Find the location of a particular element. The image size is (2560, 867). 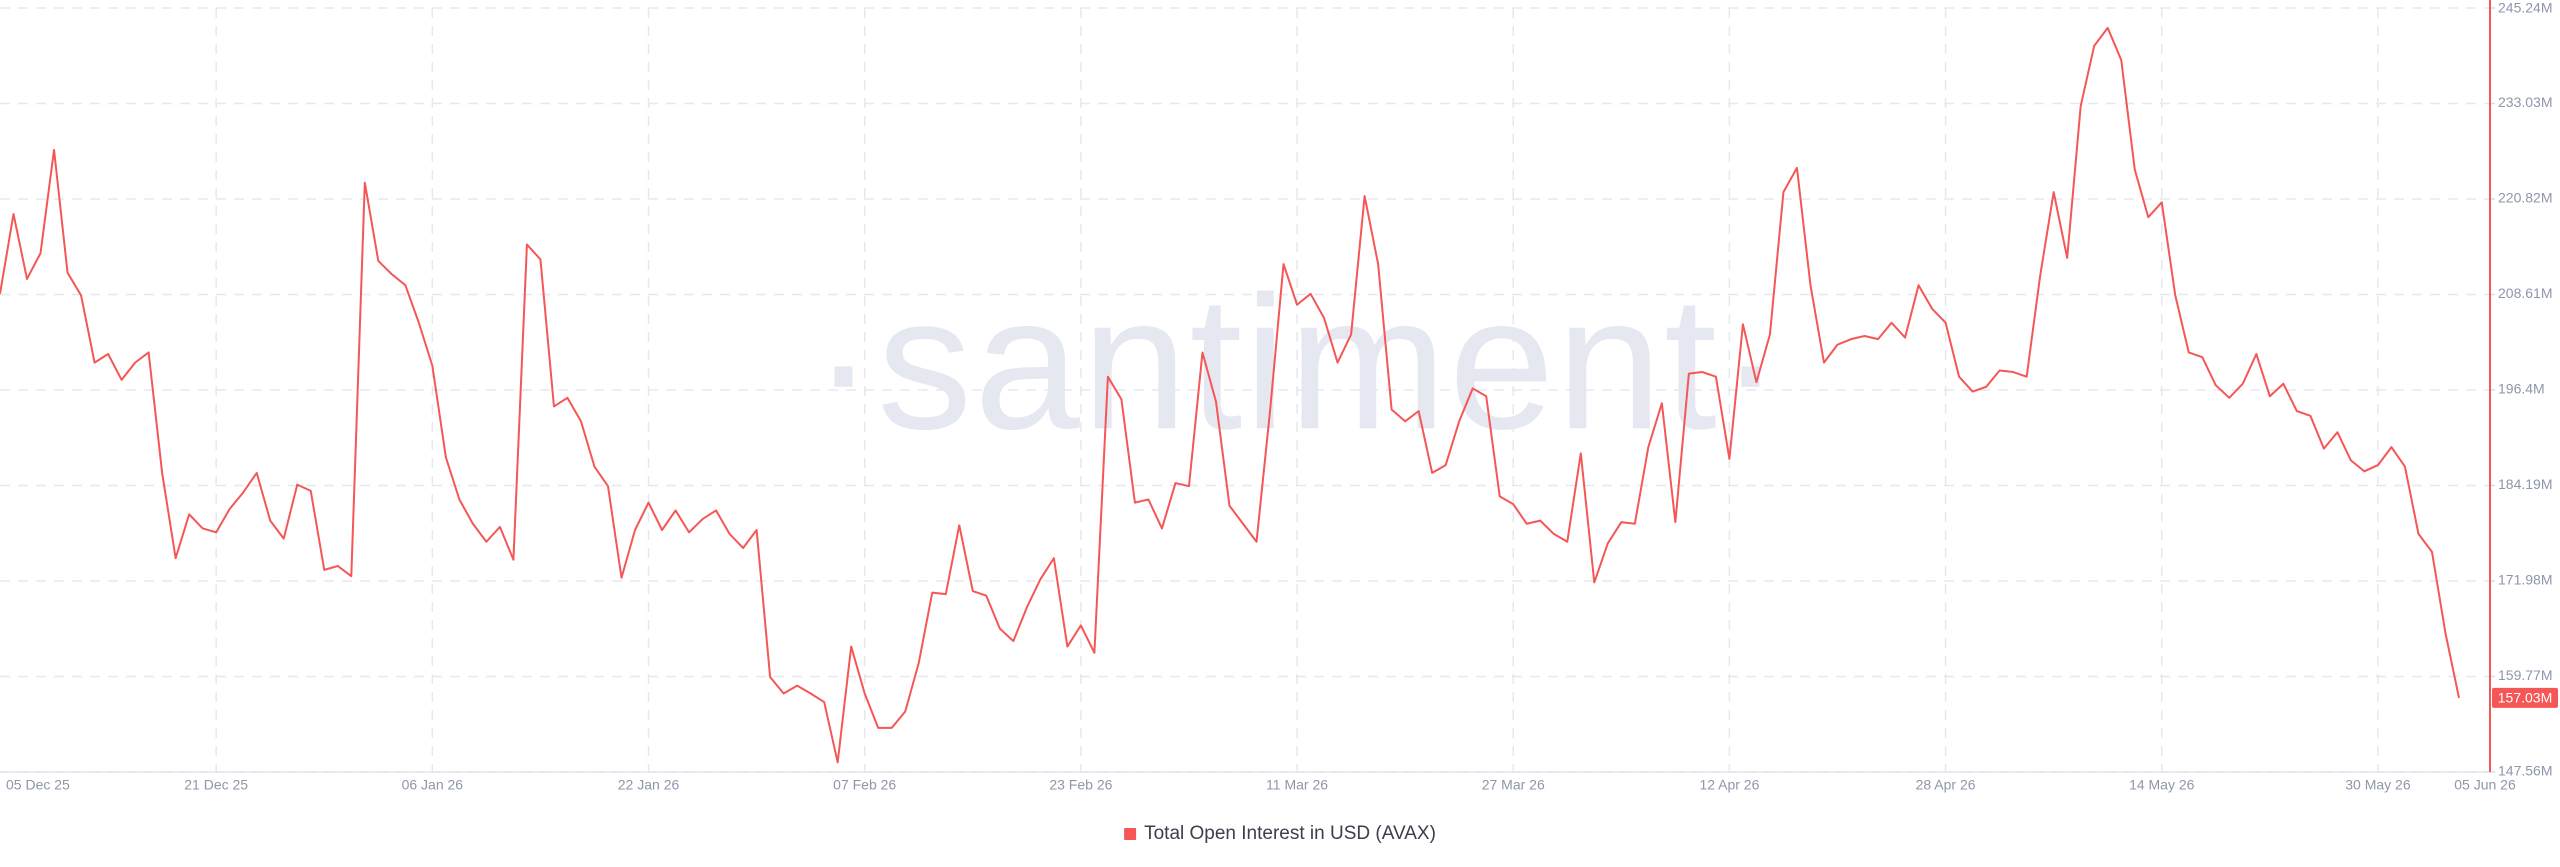

y-tick-label: 196.4M is located at coordinates (2521, 389).